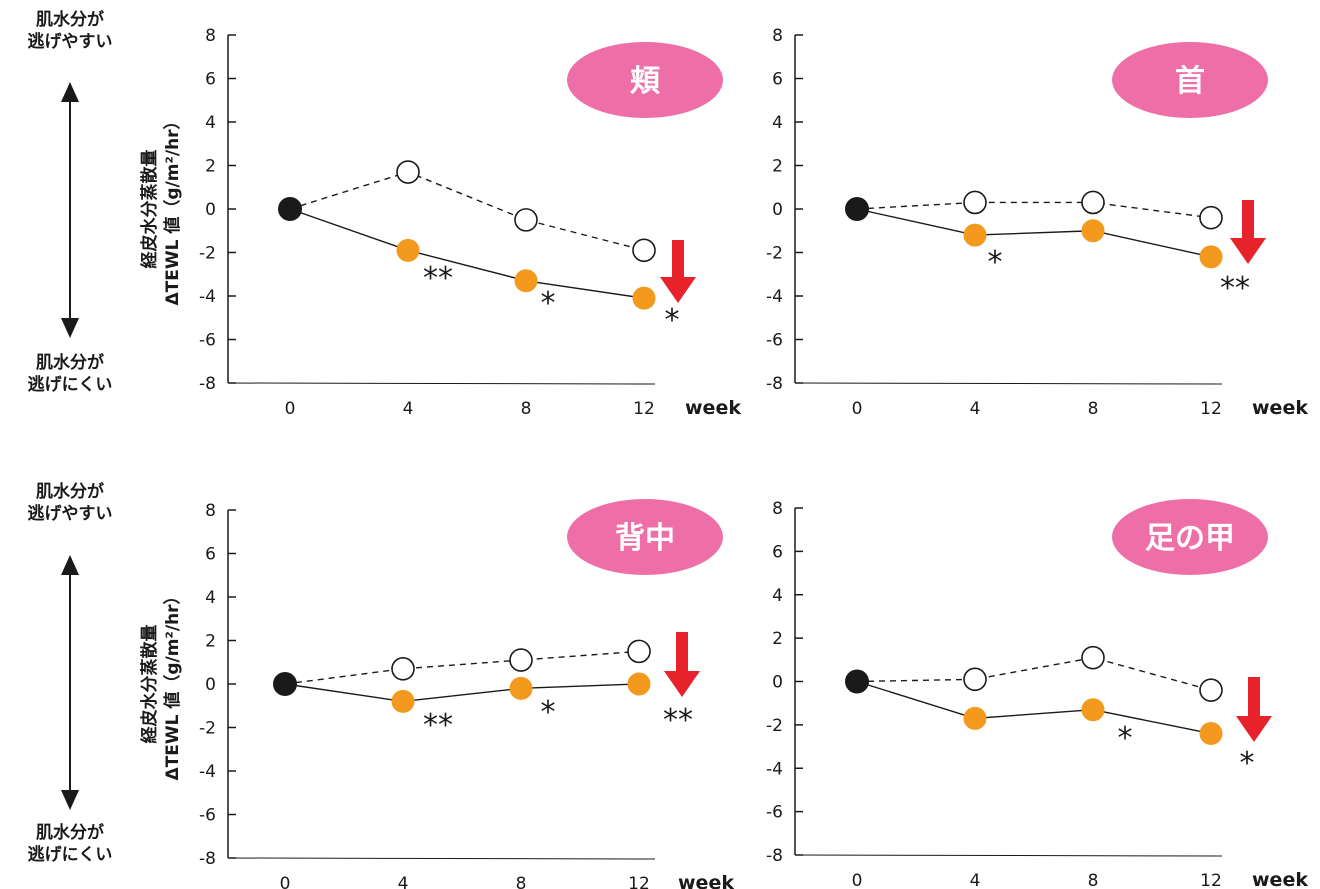 The image size is (1320, 889). What do you see at coordinates (645, 538) in the screenshot?
I see `site-badge-label: 背中` at bounding box center [645, 538].